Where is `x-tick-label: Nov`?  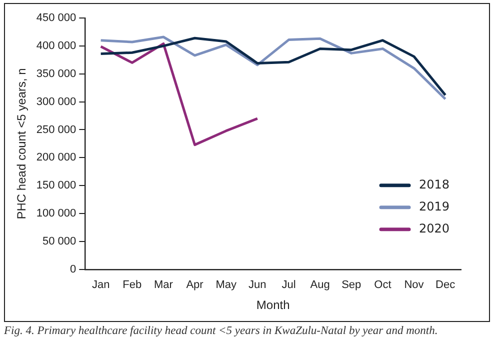
x-tick-label: Nov is located at coordinates (414, 285).